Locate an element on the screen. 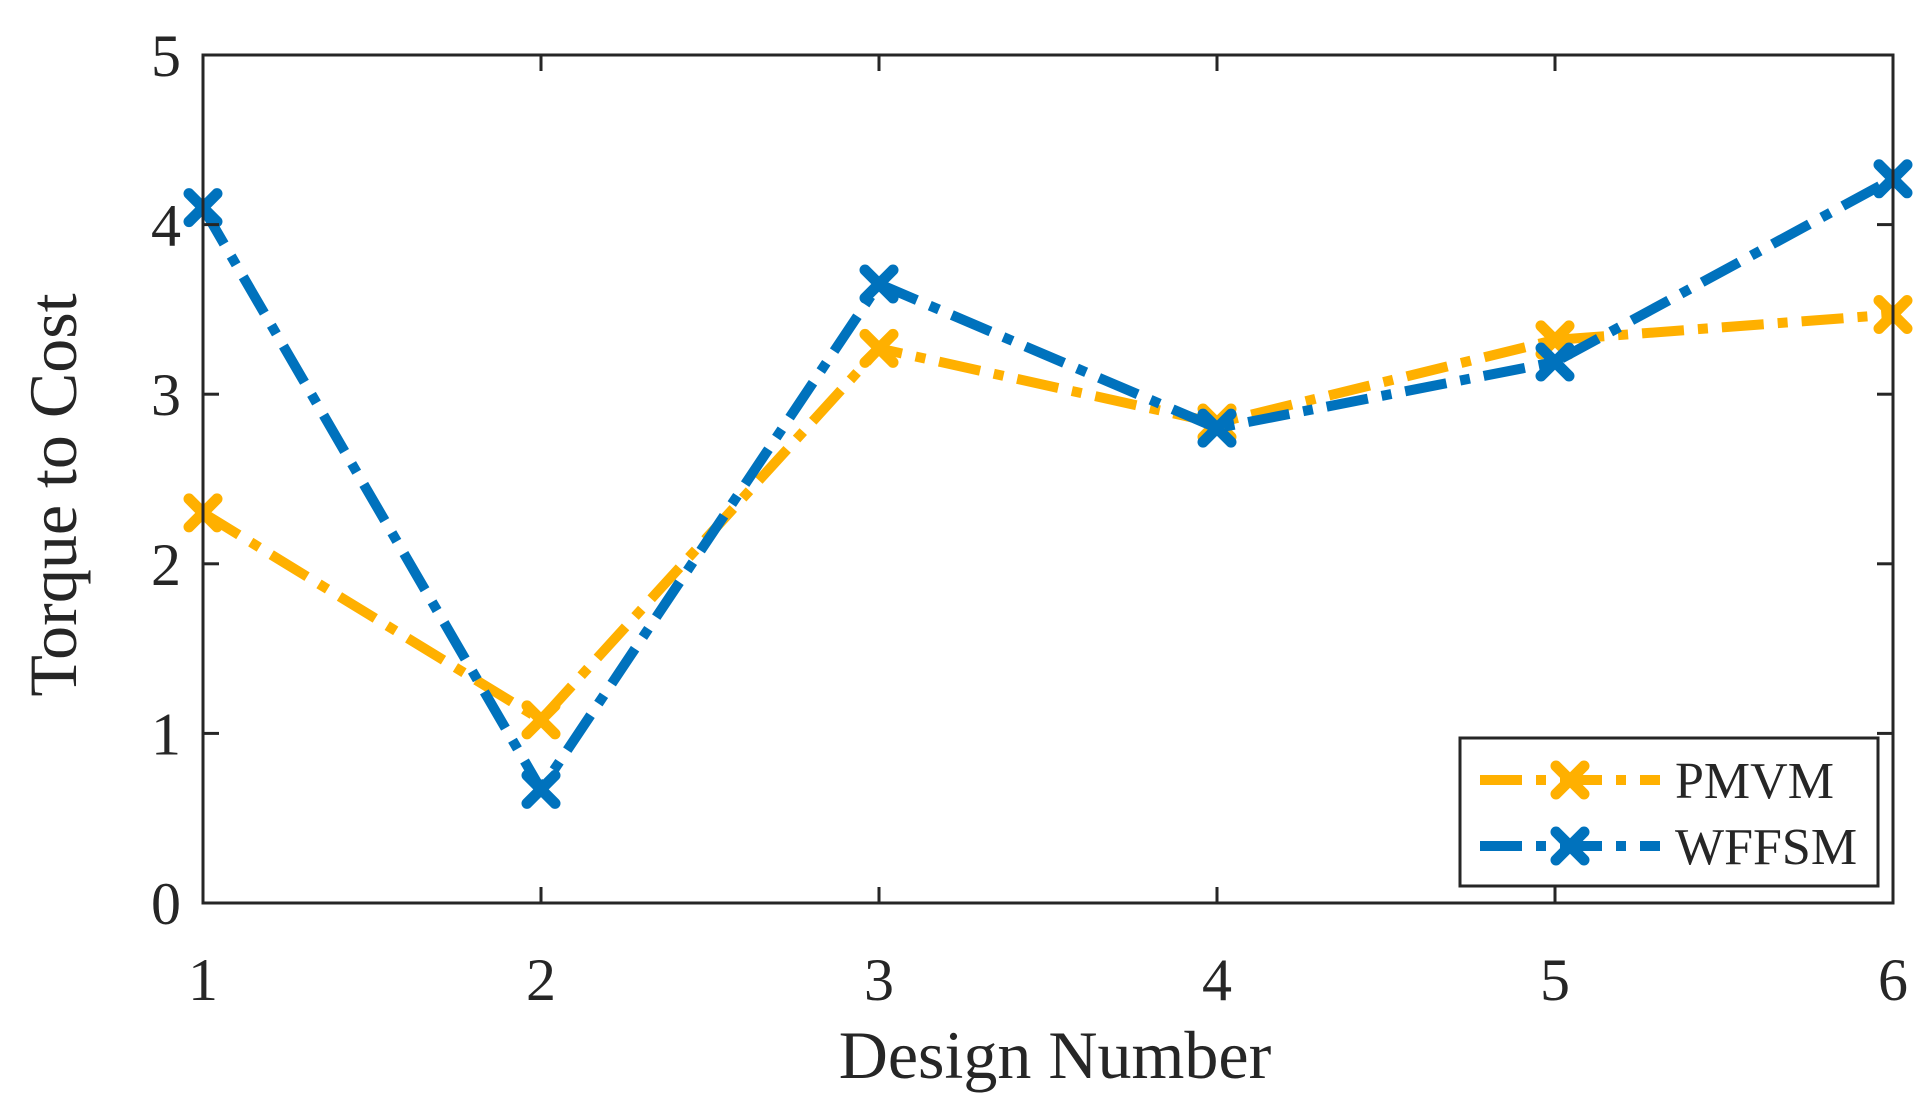  legend-label-wffsm: WFFSM is located at coordinates (1766, 847).